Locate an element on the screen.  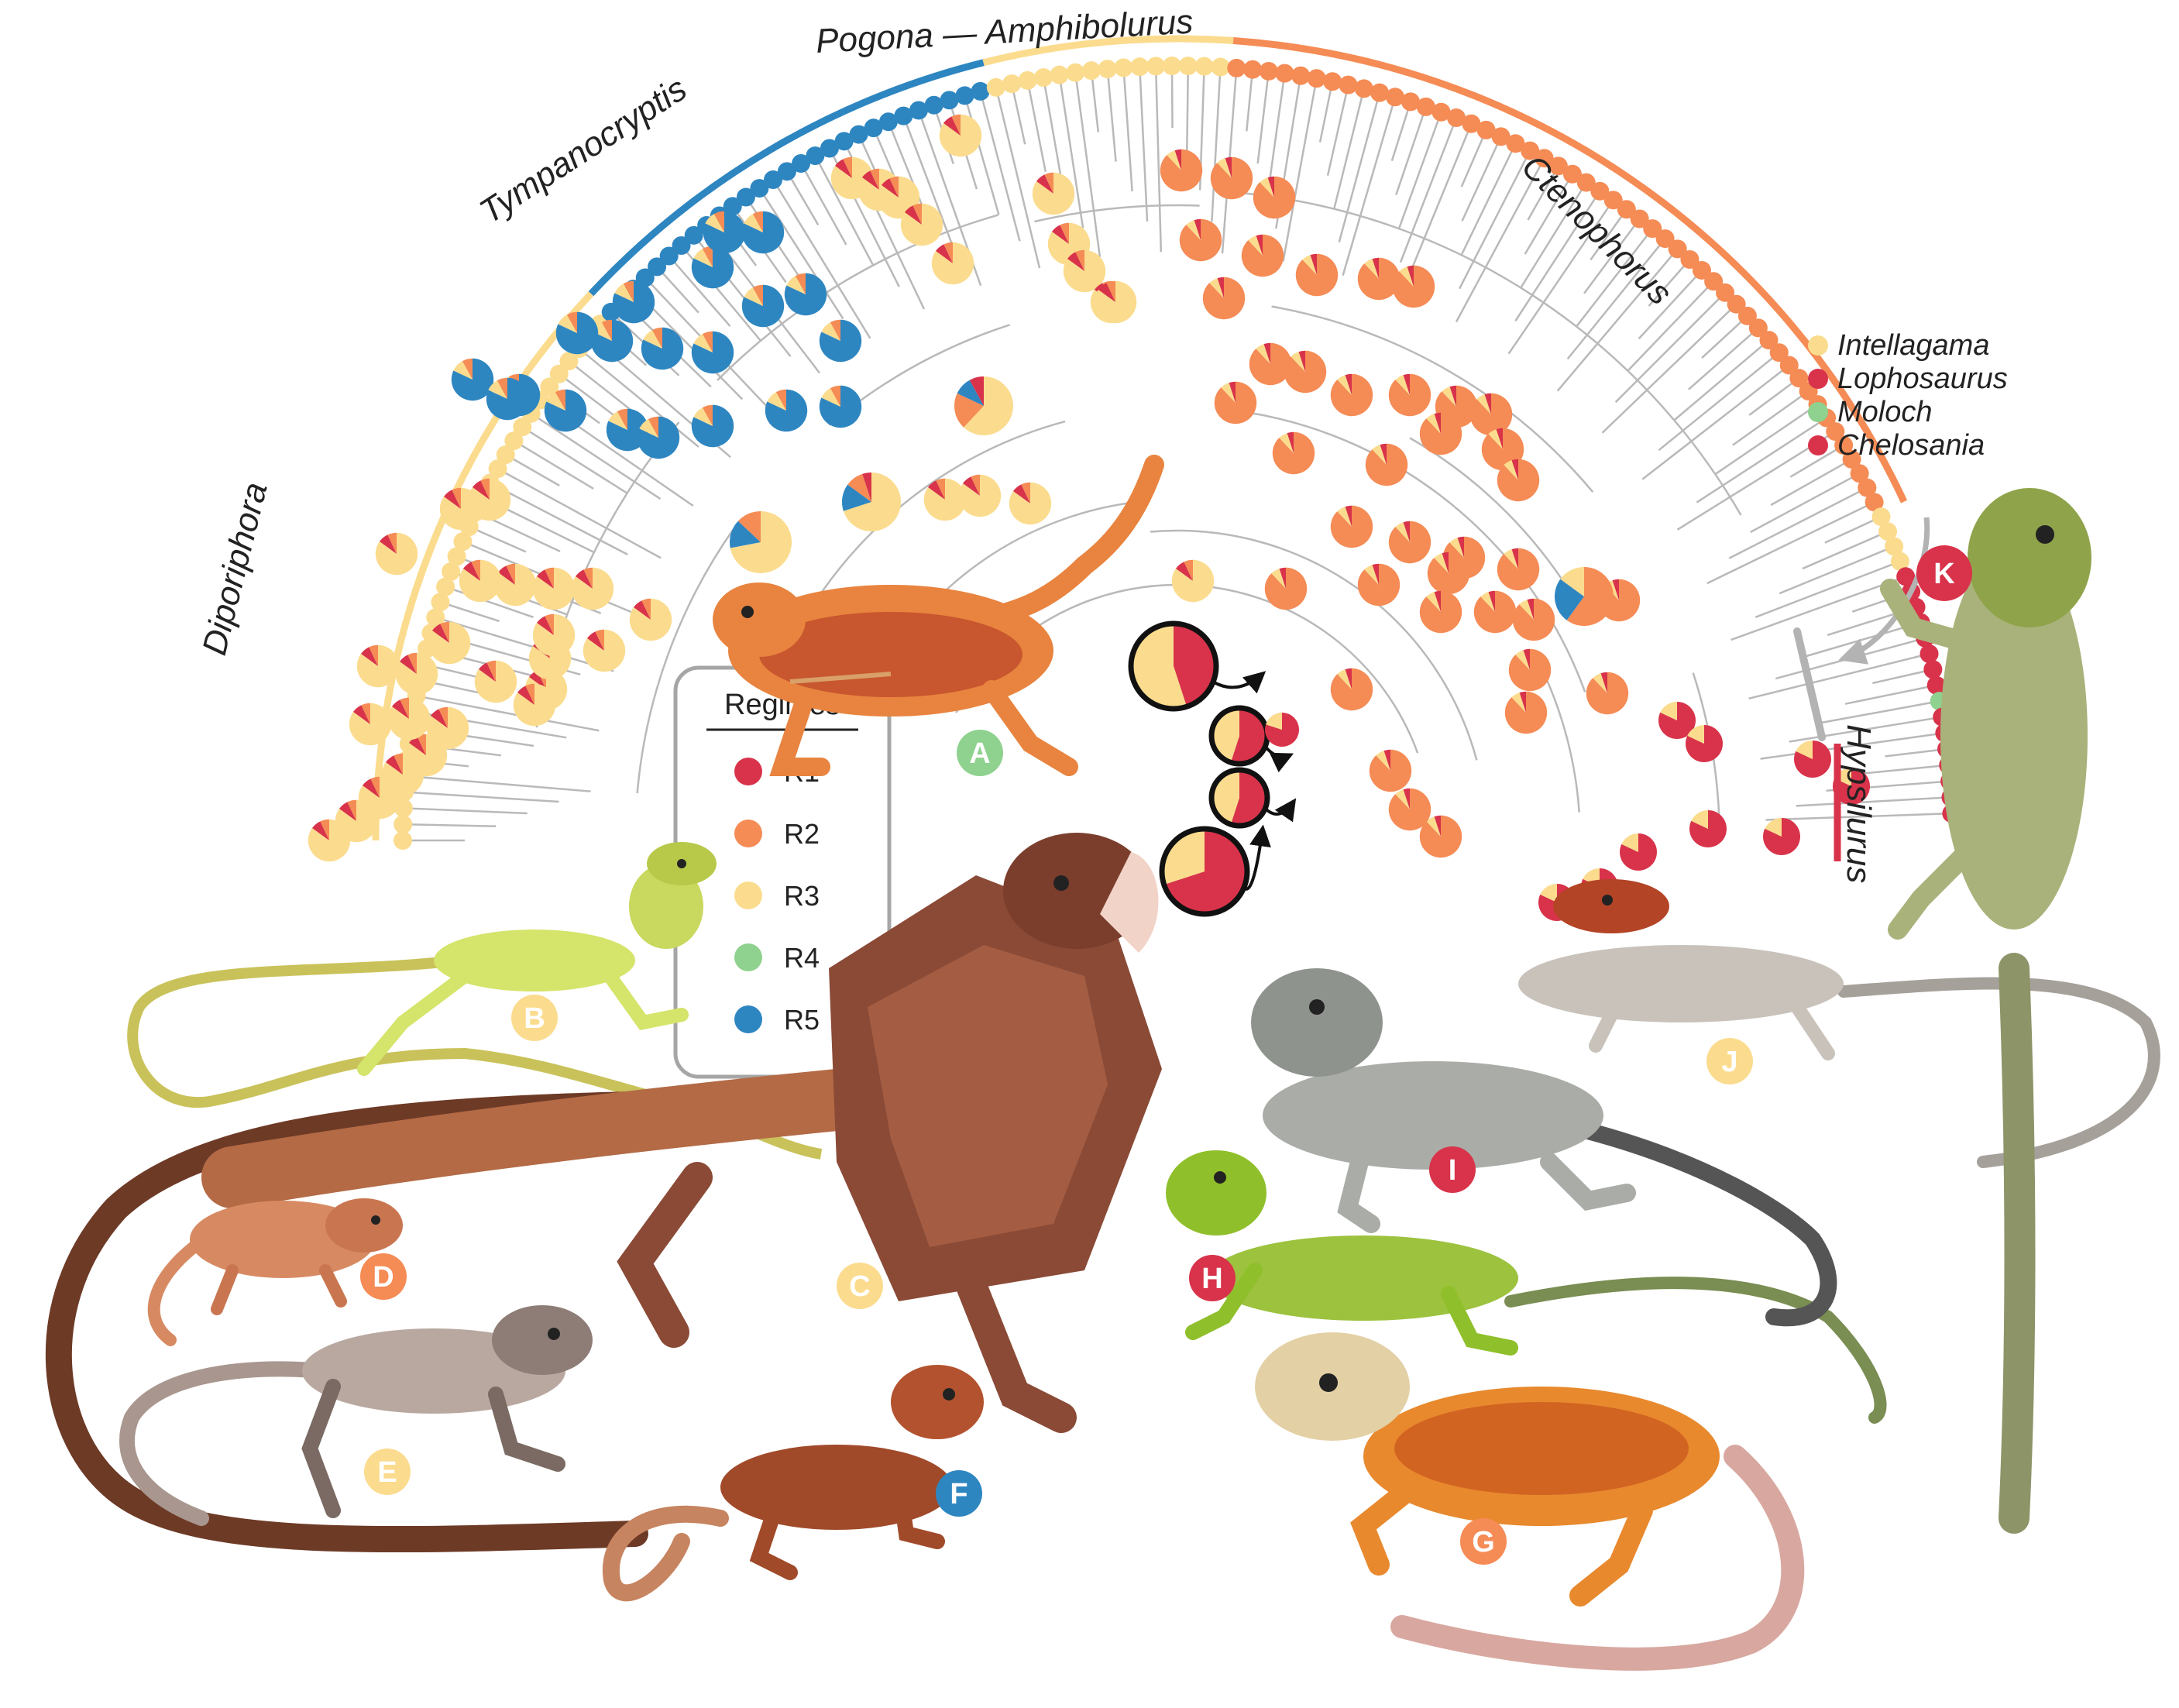
badge-h is located at coordinates (1212, 1278).